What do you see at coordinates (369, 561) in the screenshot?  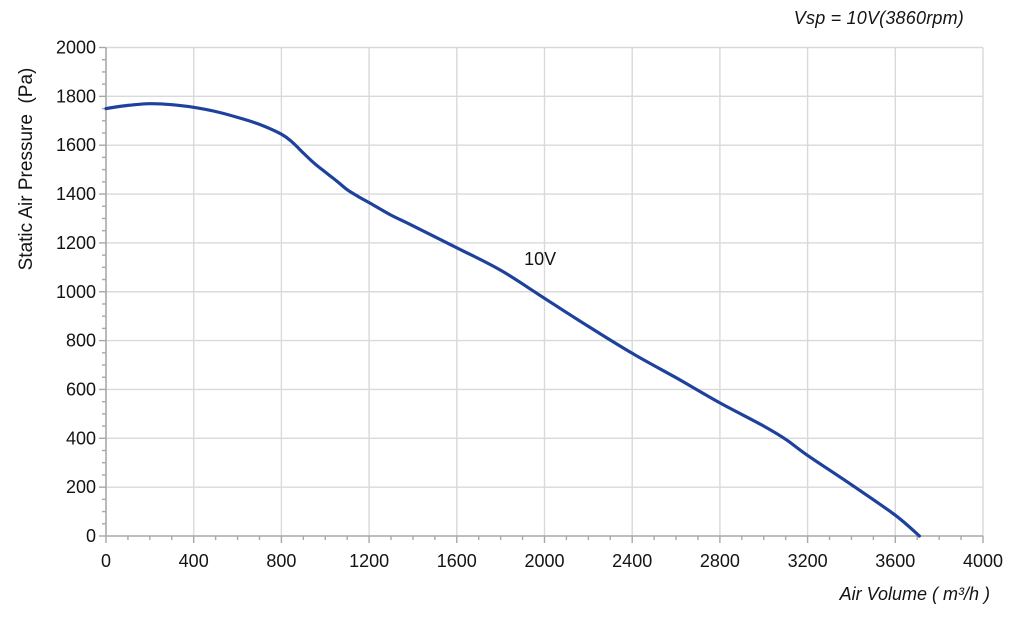 I see `x-tick-label: 1200` at bounding box center [369, 561].